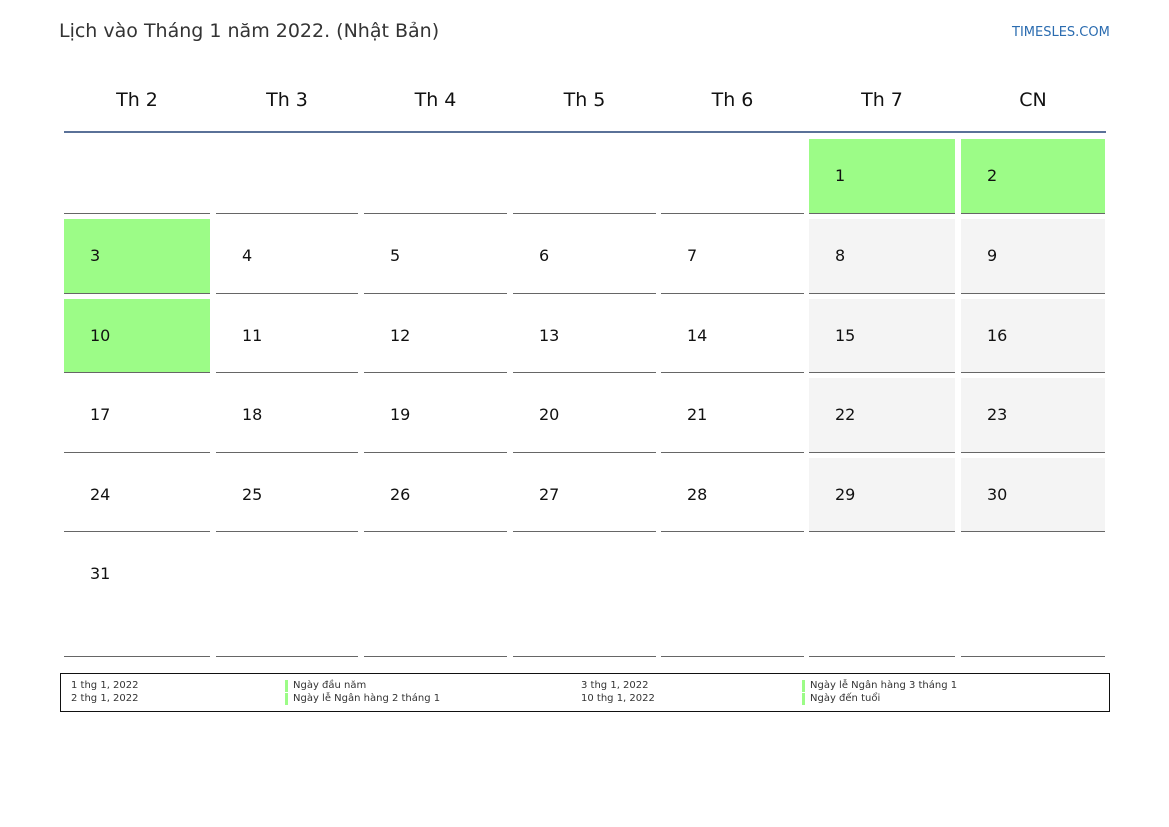 This screenshot has height=827, width=1169. I want to click on day-cell: 2, so click(1033, 176).